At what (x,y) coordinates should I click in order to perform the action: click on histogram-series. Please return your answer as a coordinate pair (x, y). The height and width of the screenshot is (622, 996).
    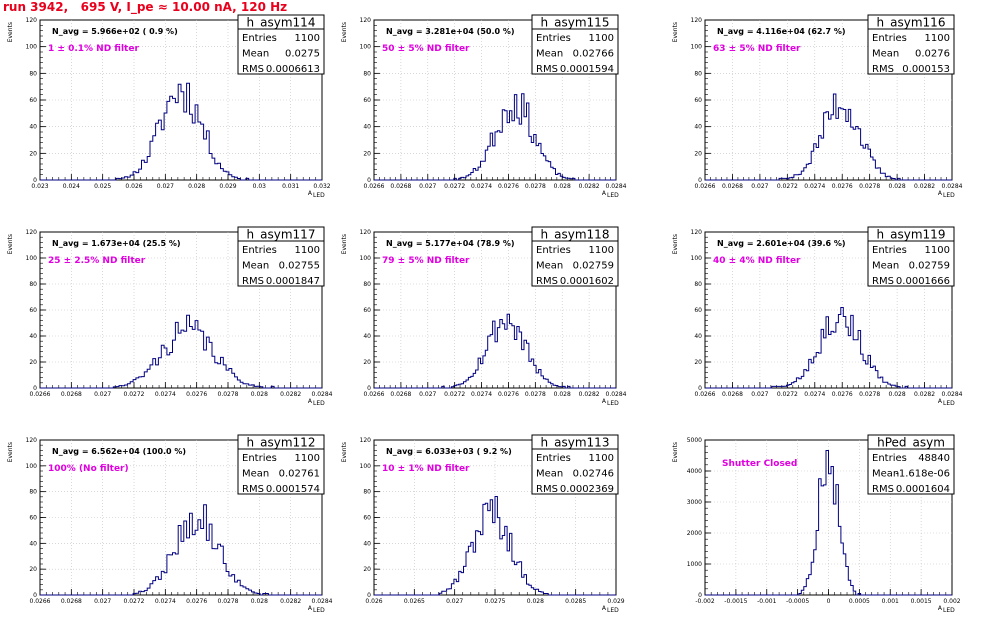
    Looking at the image, I should click on (495, 351).